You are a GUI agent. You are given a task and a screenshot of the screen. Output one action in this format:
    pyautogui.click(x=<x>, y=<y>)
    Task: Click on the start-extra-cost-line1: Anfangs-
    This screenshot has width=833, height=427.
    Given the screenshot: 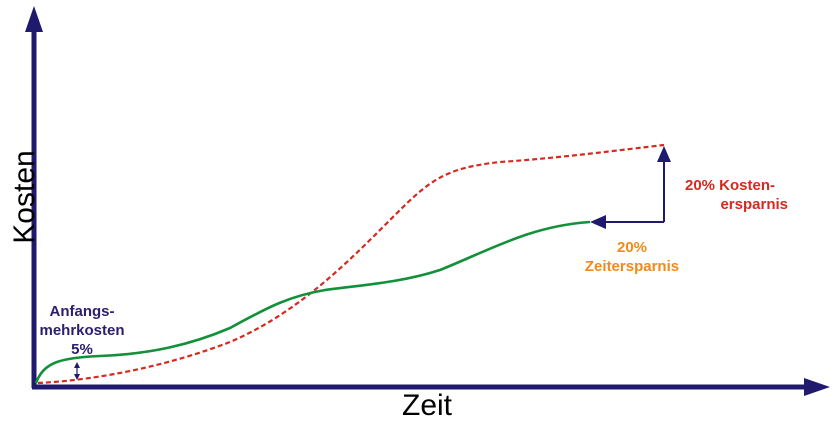 What is the action you would take?
    pyautogui.click(x=82, y=311)
    